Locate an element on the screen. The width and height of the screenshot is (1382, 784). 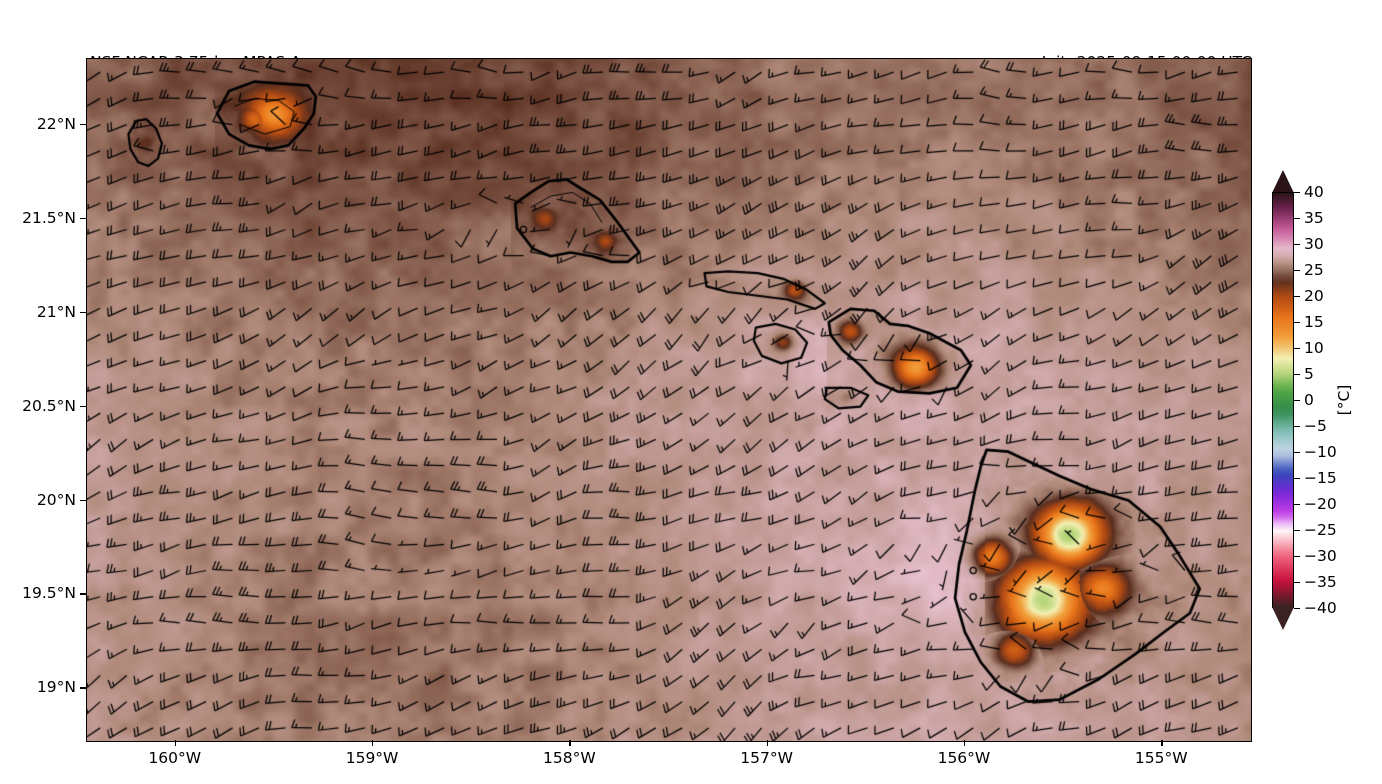
y-tick-label: 19°N is located at coordinates (56, 687).